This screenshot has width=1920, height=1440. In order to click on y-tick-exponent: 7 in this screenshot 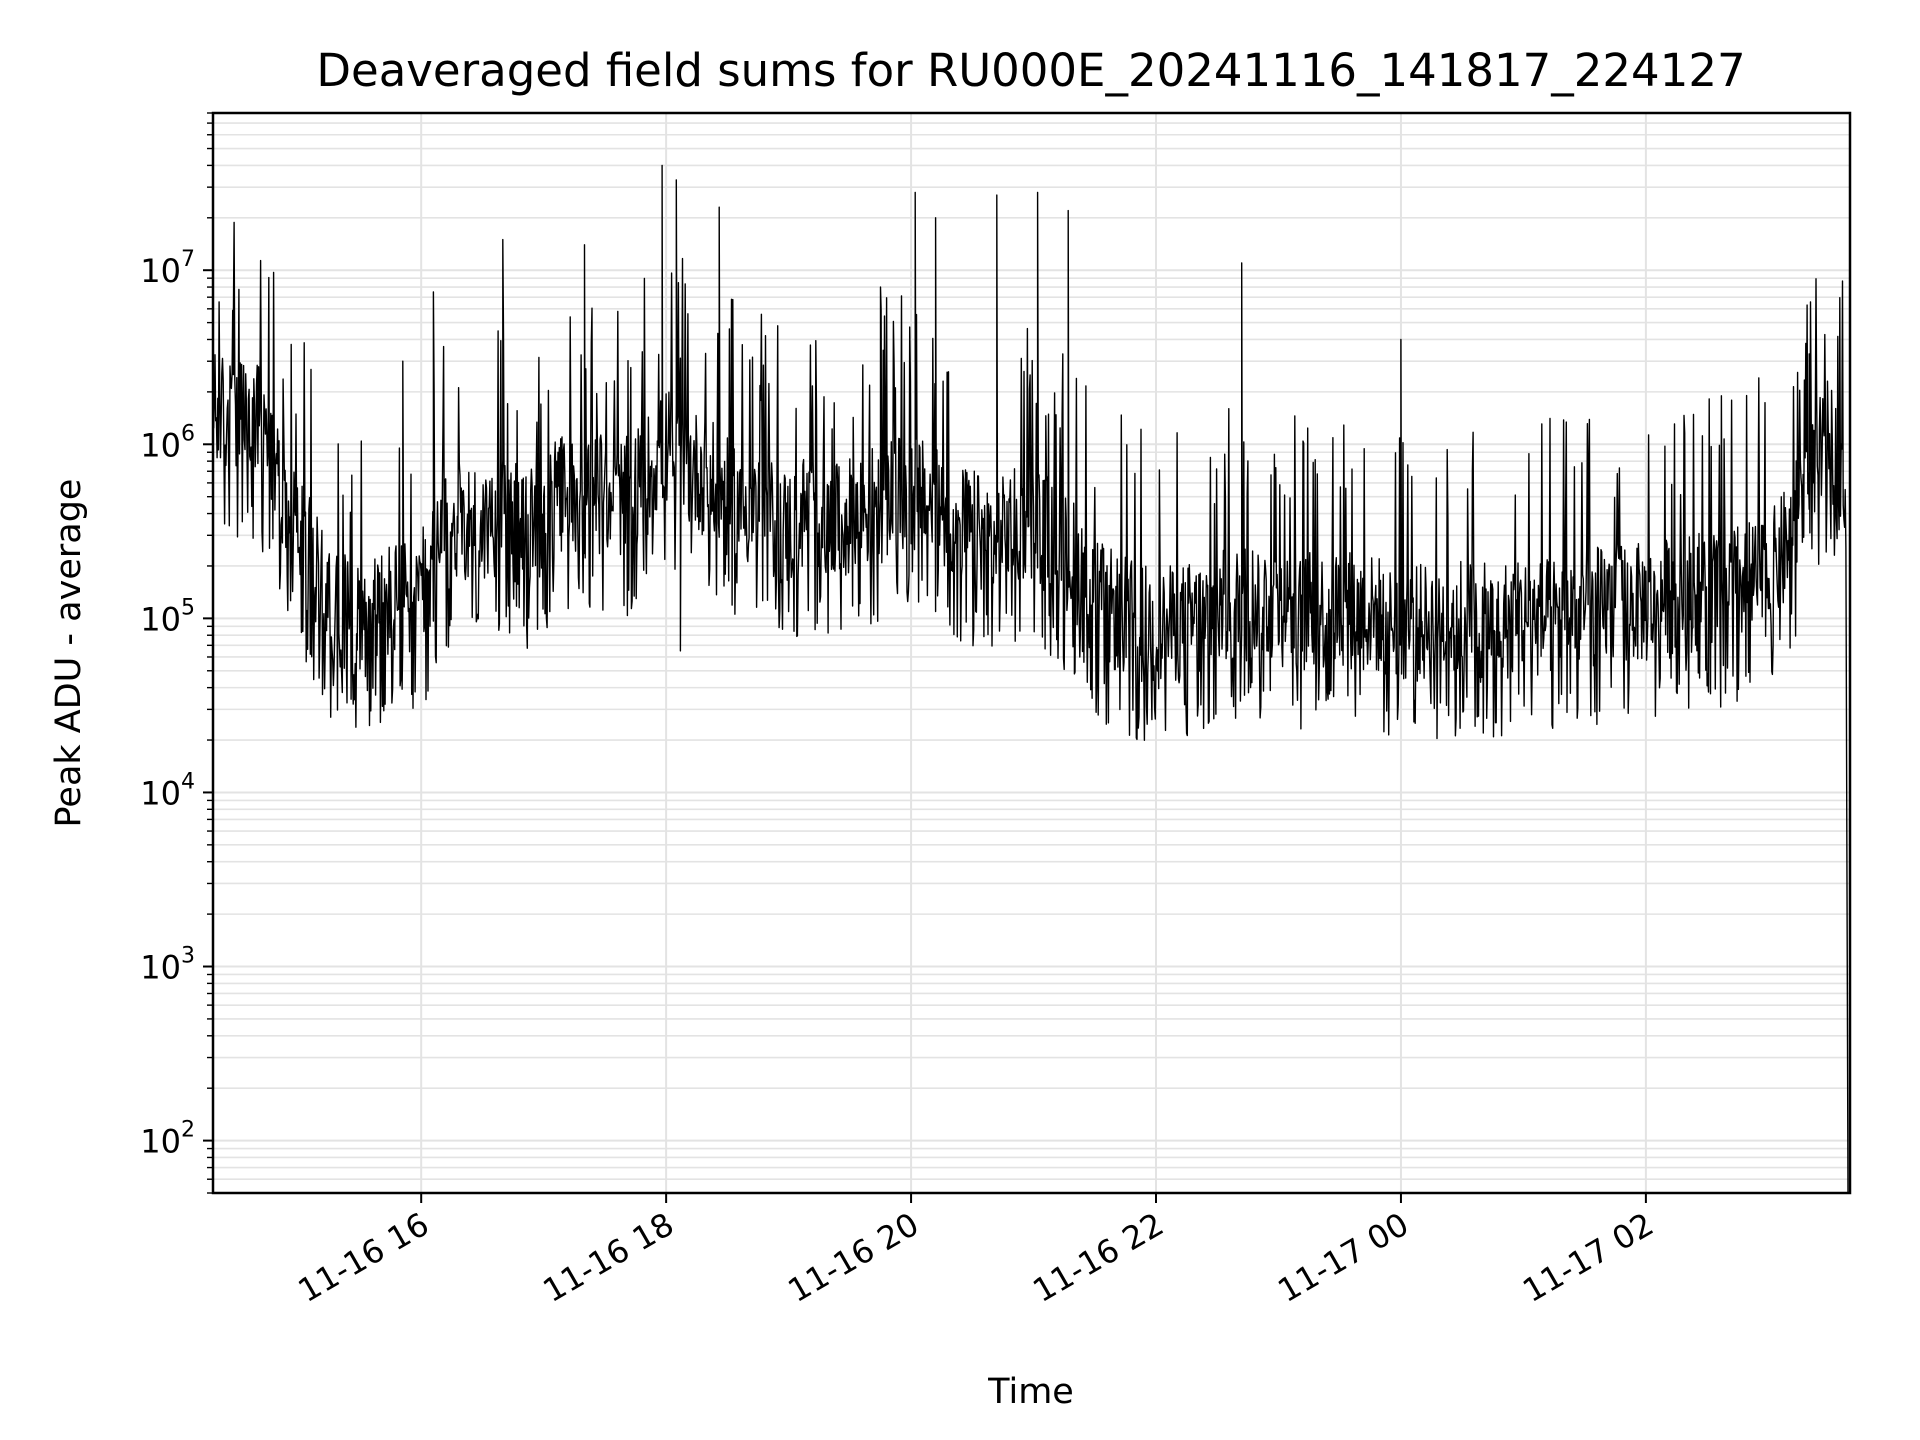, I will do `click(188, 259)`.